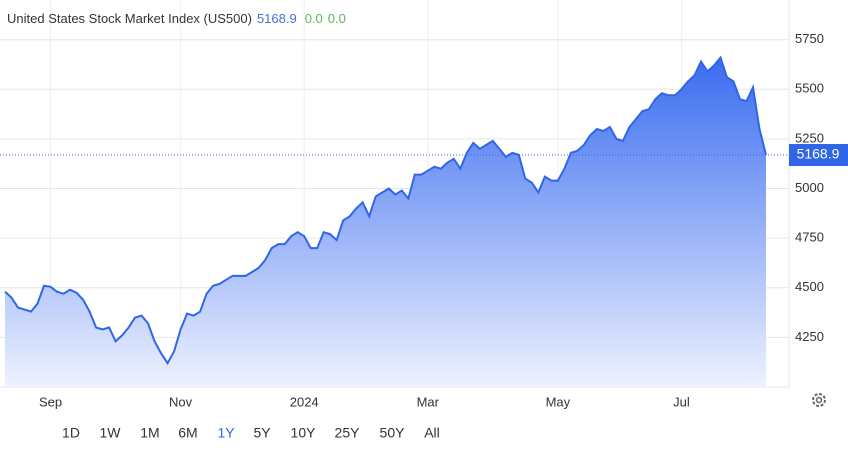 This screenshot has height=451, width=848. Describe the element at coordinates (181, 401) in the screenshot. I see `x-tick-label: Nov` at that location.